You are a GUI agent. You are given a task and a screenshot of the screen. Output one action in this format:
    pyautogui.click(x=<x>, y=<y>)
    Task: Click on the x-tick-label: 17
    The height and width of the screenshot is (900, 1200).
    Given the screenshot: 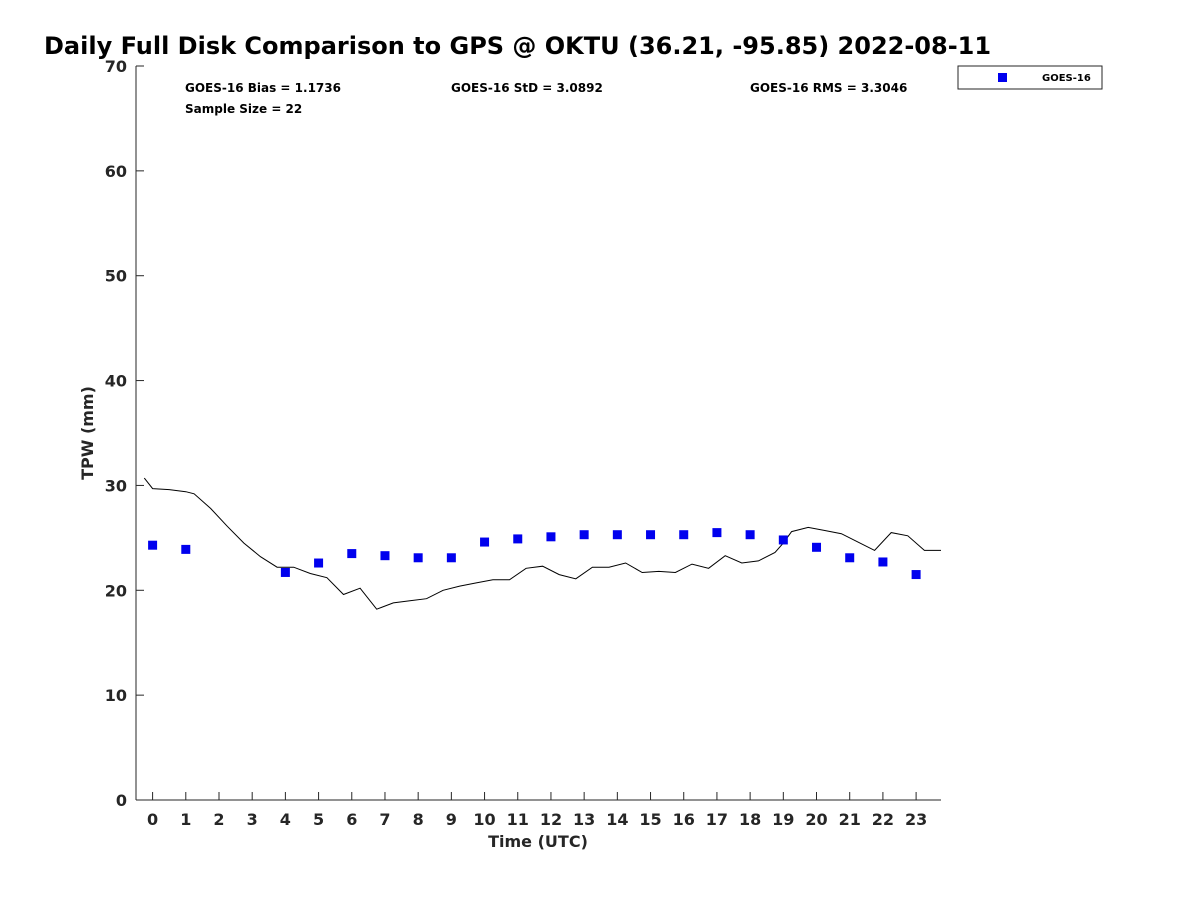 What is the action you would take?
    pyautogui.click(x=717, y=819)
    